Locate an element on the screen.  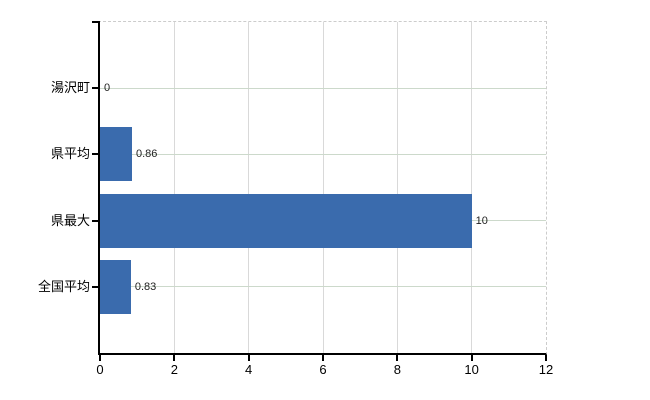
category-label: 県平均 is located at coordinates (70, 154).